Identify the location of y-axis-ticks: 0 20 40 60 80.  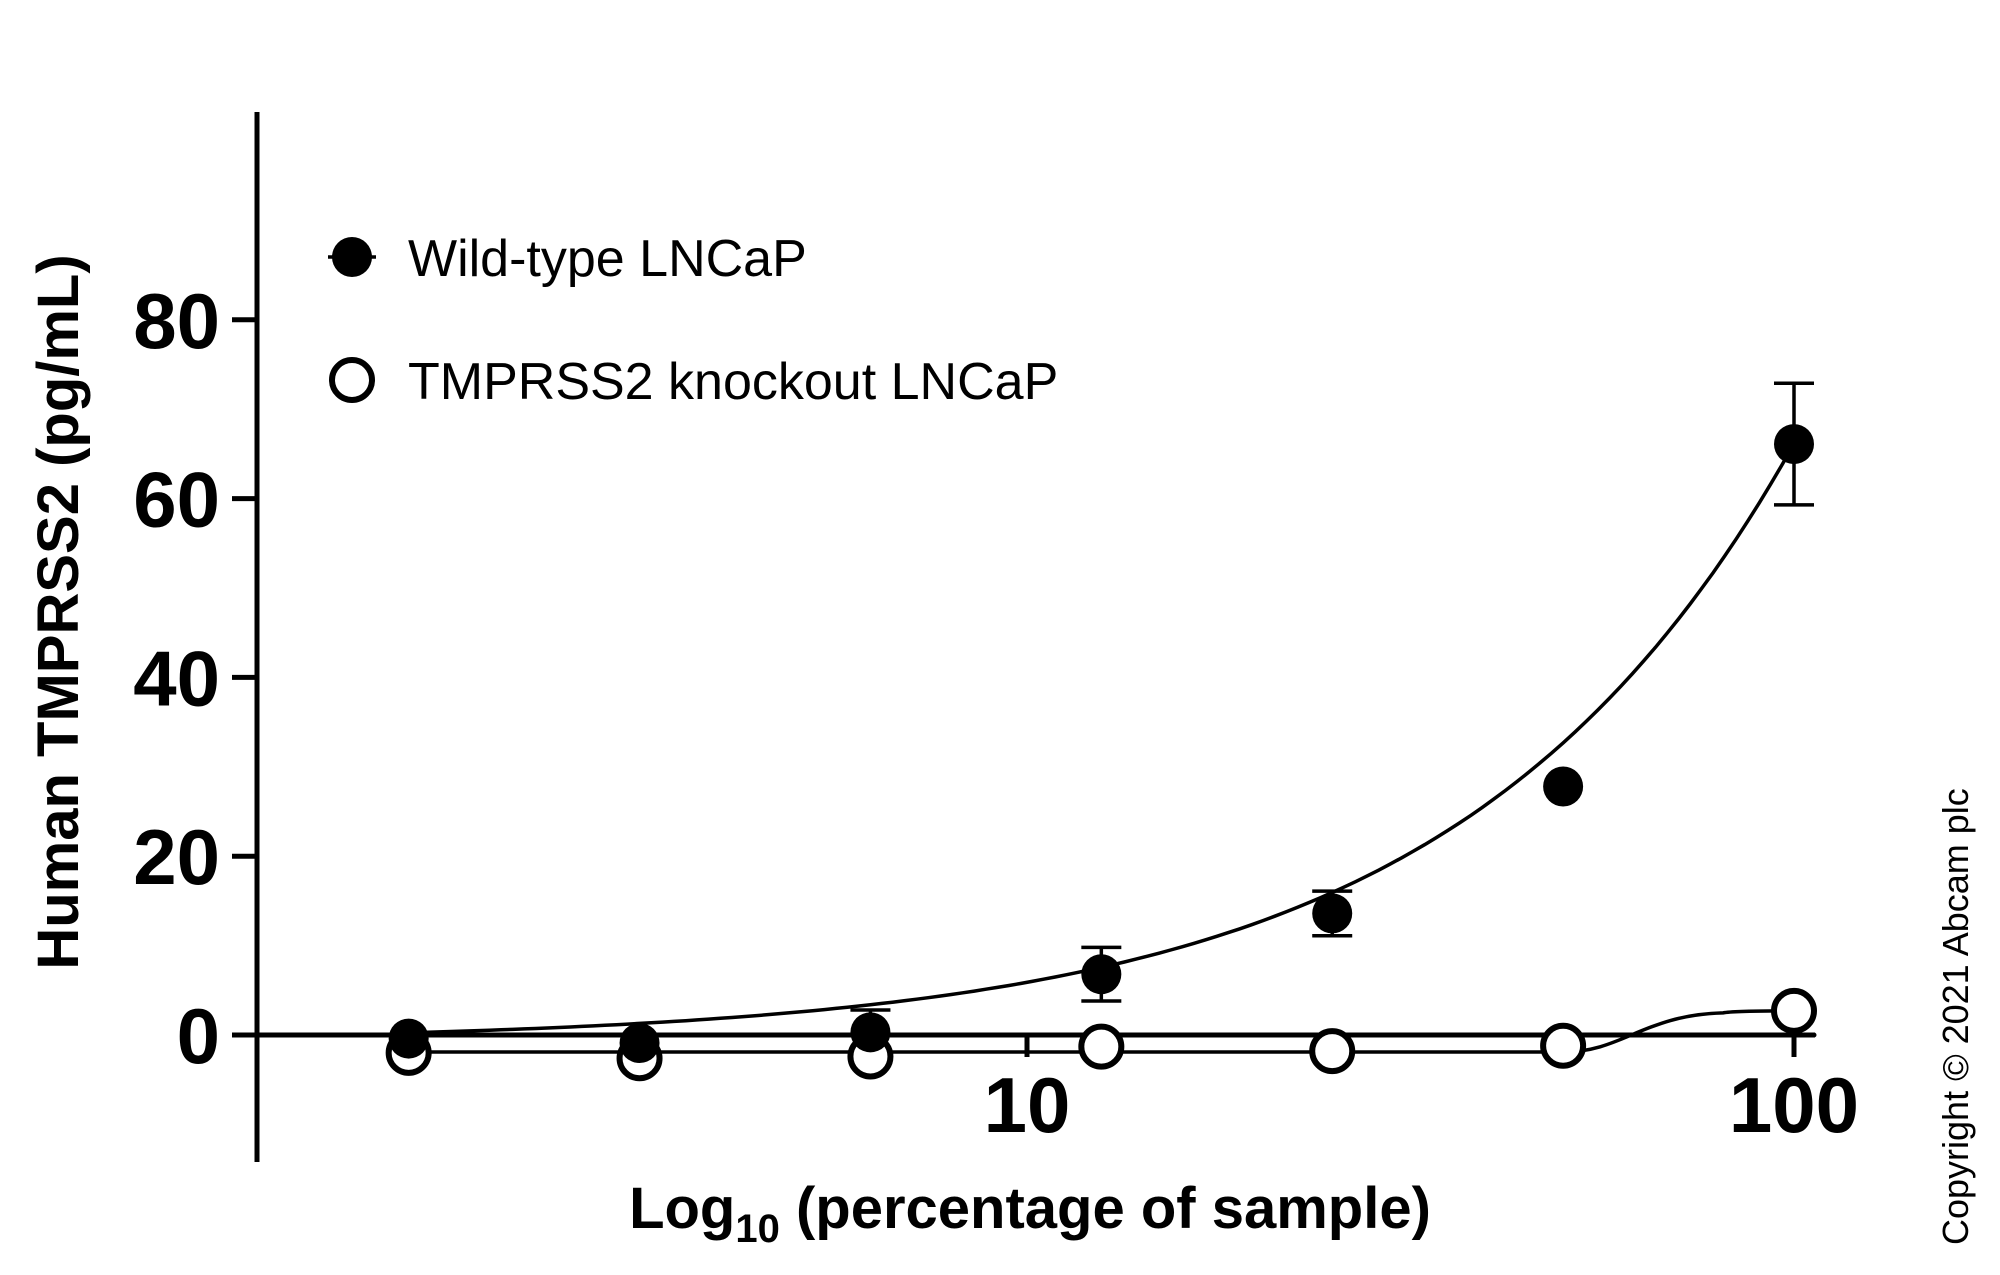
(195, 678).